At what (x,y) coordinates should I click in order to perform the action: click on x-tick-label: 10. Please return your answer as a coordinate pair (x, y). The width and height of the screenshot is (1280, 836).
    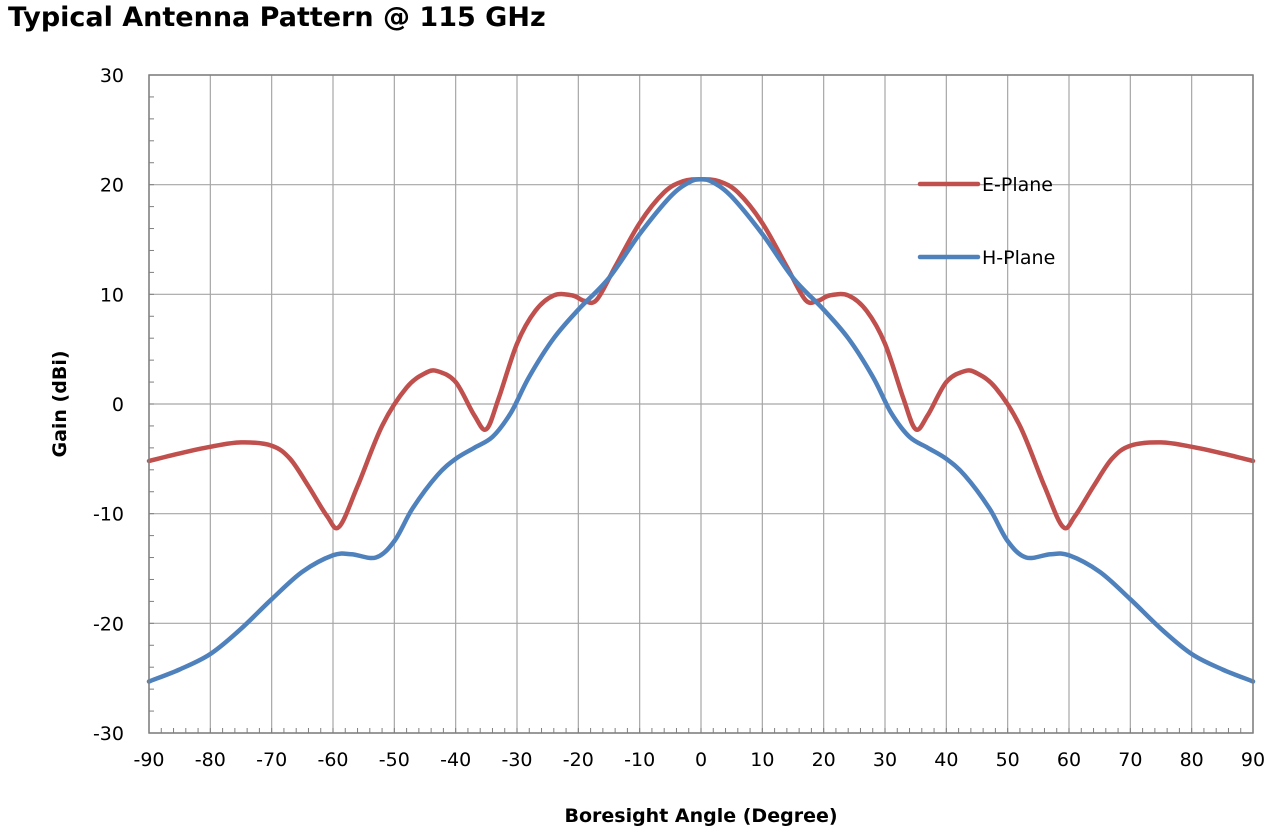
    Looking at the image, I should click on (762, 760).